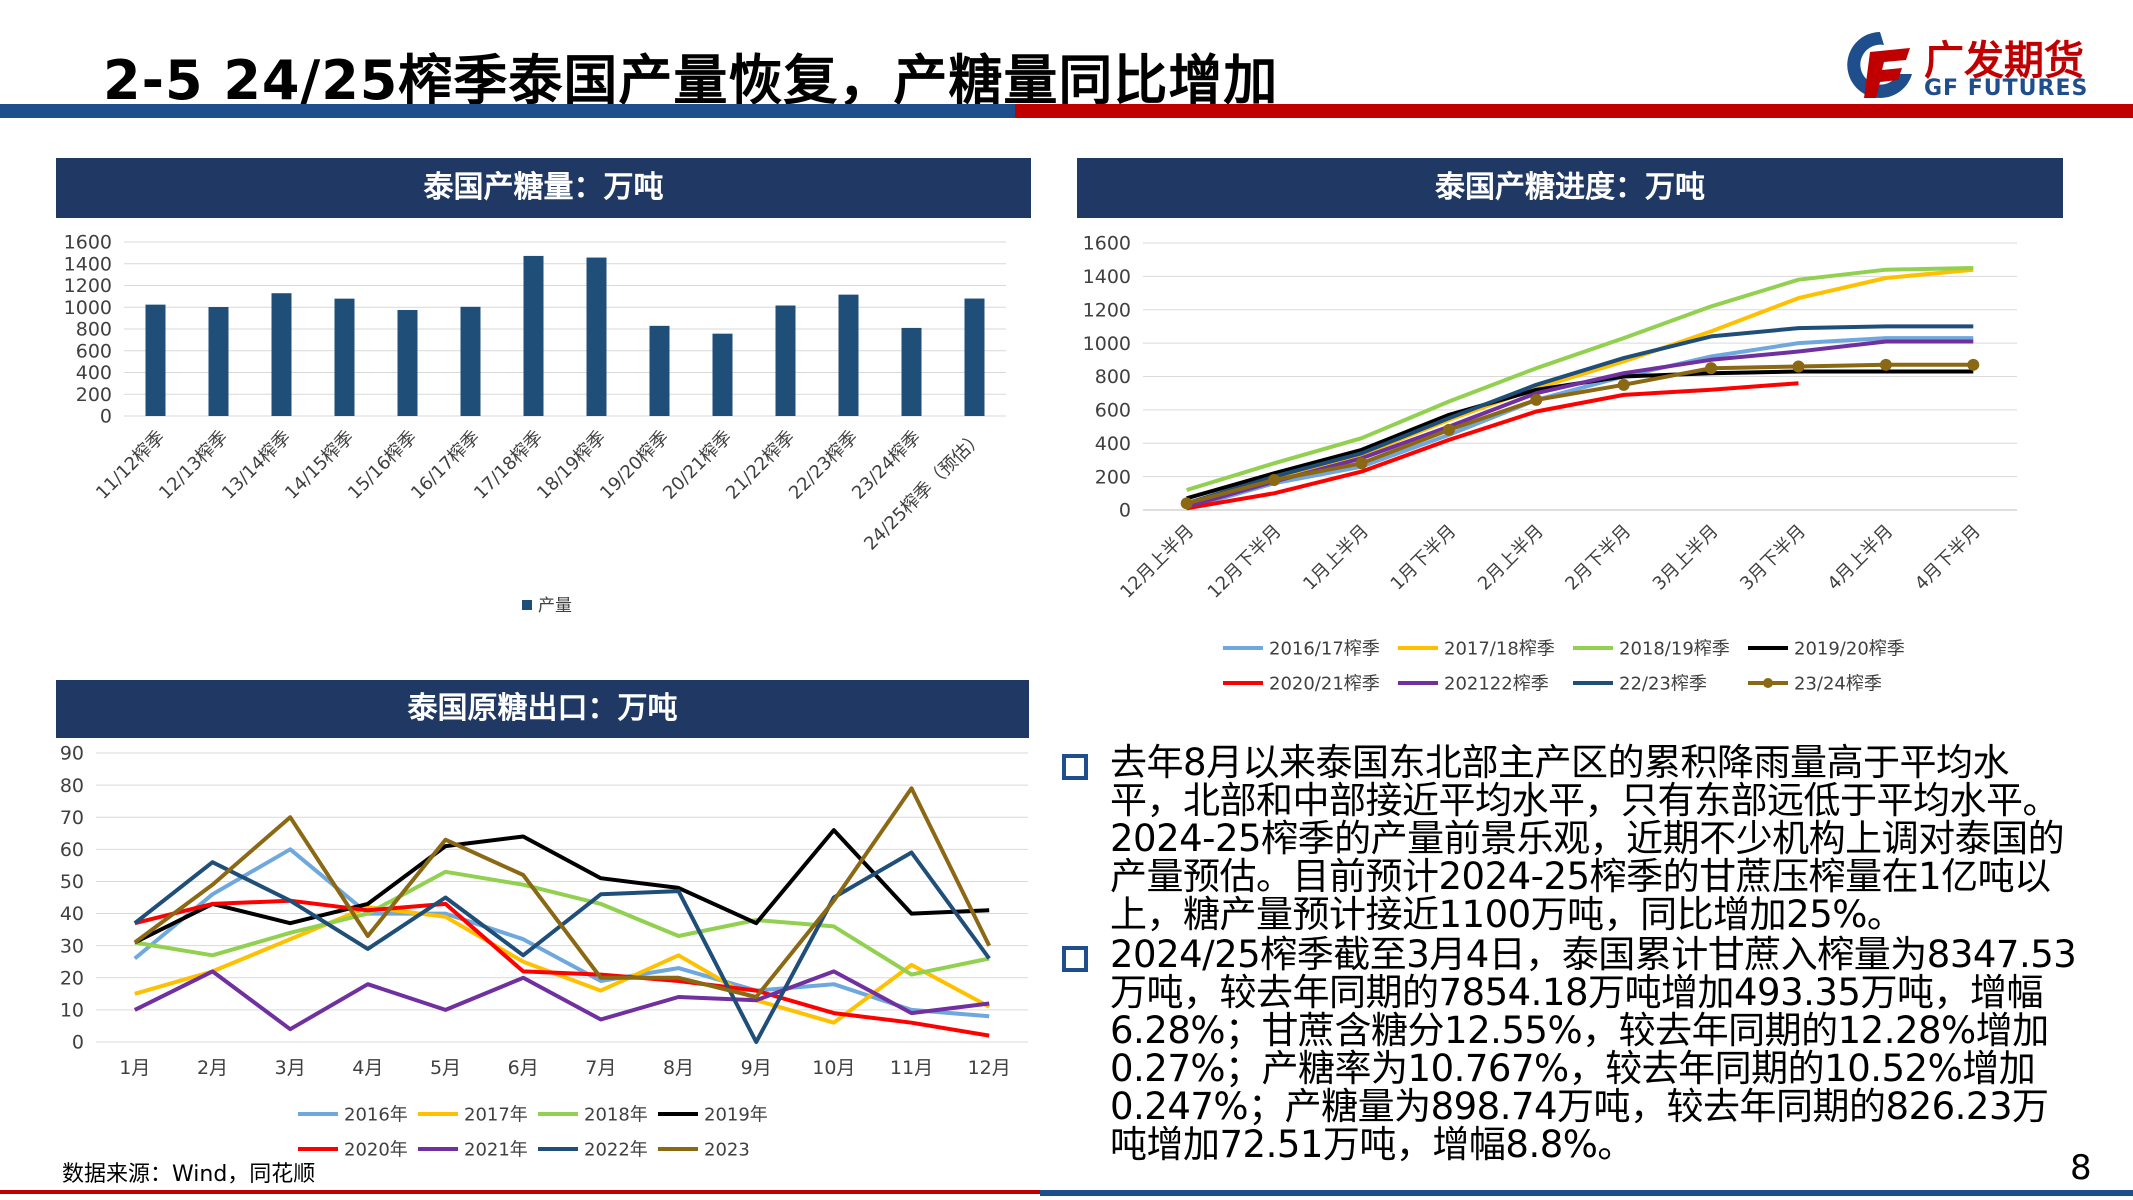 This screenshot has width=2133, height=1200. I want to click on header-band-blue, so click(507, 111).